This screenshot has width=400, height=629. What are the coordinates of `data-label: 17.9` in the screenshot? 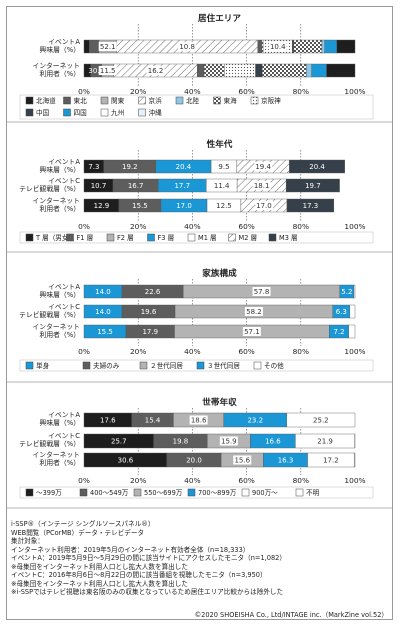 It's located at (150, 332).